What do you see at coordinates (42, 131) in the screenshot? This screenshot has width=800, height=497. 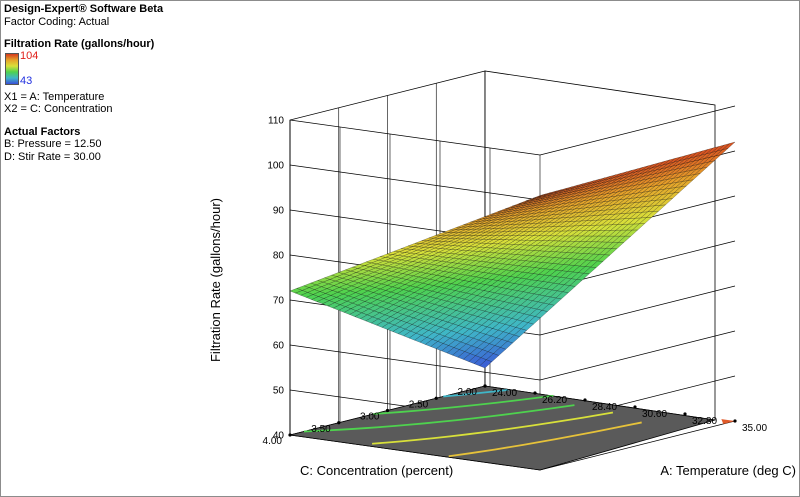 I see `actual-factors-title: Actual Factors` at bounding box center [42, 131].